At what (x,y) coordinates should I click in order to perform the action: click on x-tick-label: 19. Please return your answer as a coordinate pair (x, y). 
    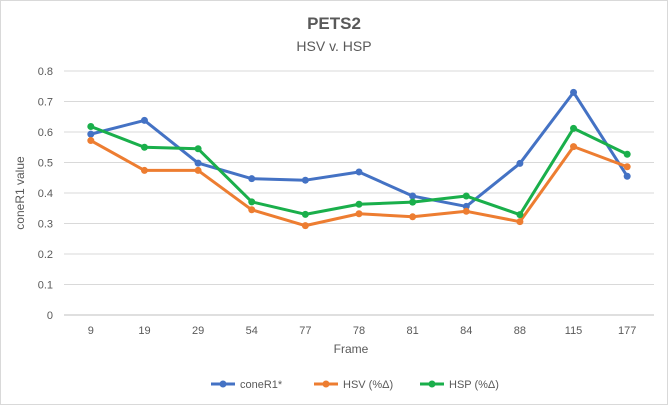
    Looking at the image, I should click on (144, 331).